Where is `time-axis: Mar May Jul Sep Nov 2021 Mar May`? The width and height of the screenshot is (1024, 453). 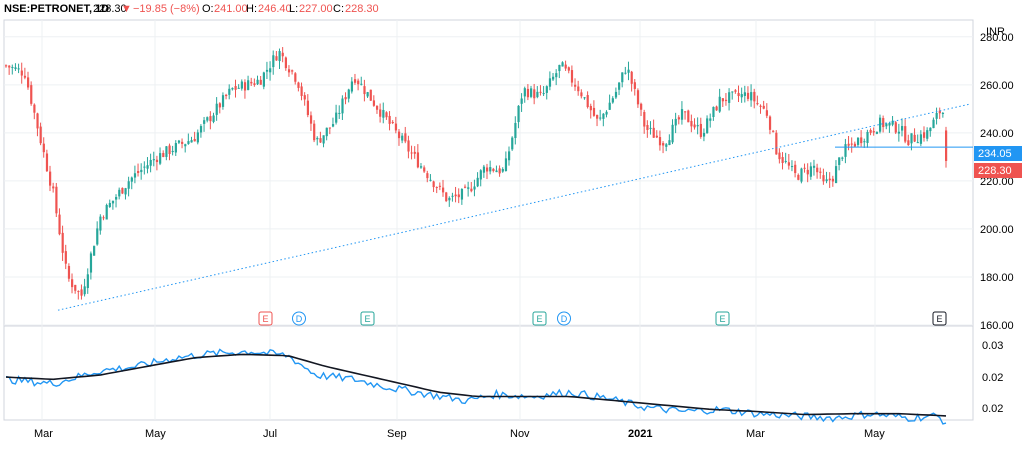
time-axis: Mar May Jul Sep Nov 2021 Mar May is located at coordinates (459, 434).